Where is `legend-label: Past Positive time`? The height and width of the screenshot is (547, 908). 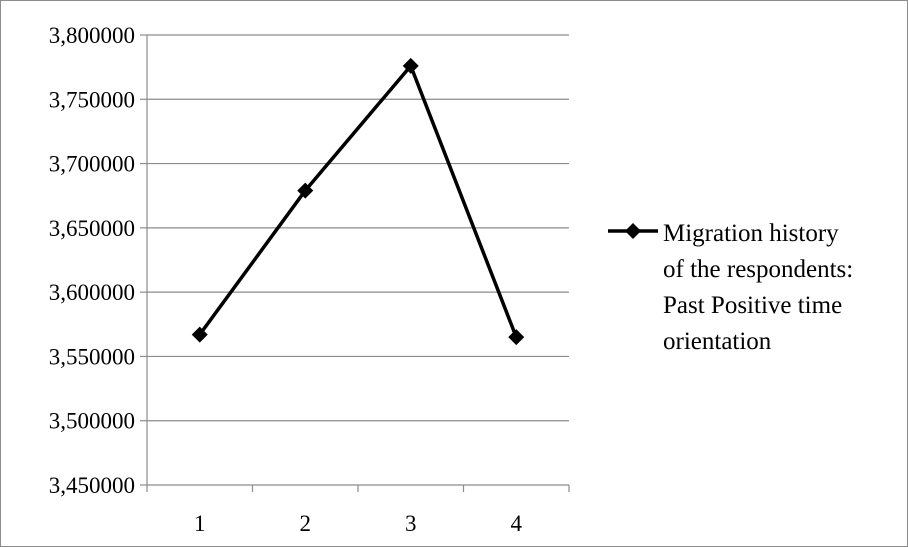 legend-label: Past Positive time is located at coordinates (752, 305).